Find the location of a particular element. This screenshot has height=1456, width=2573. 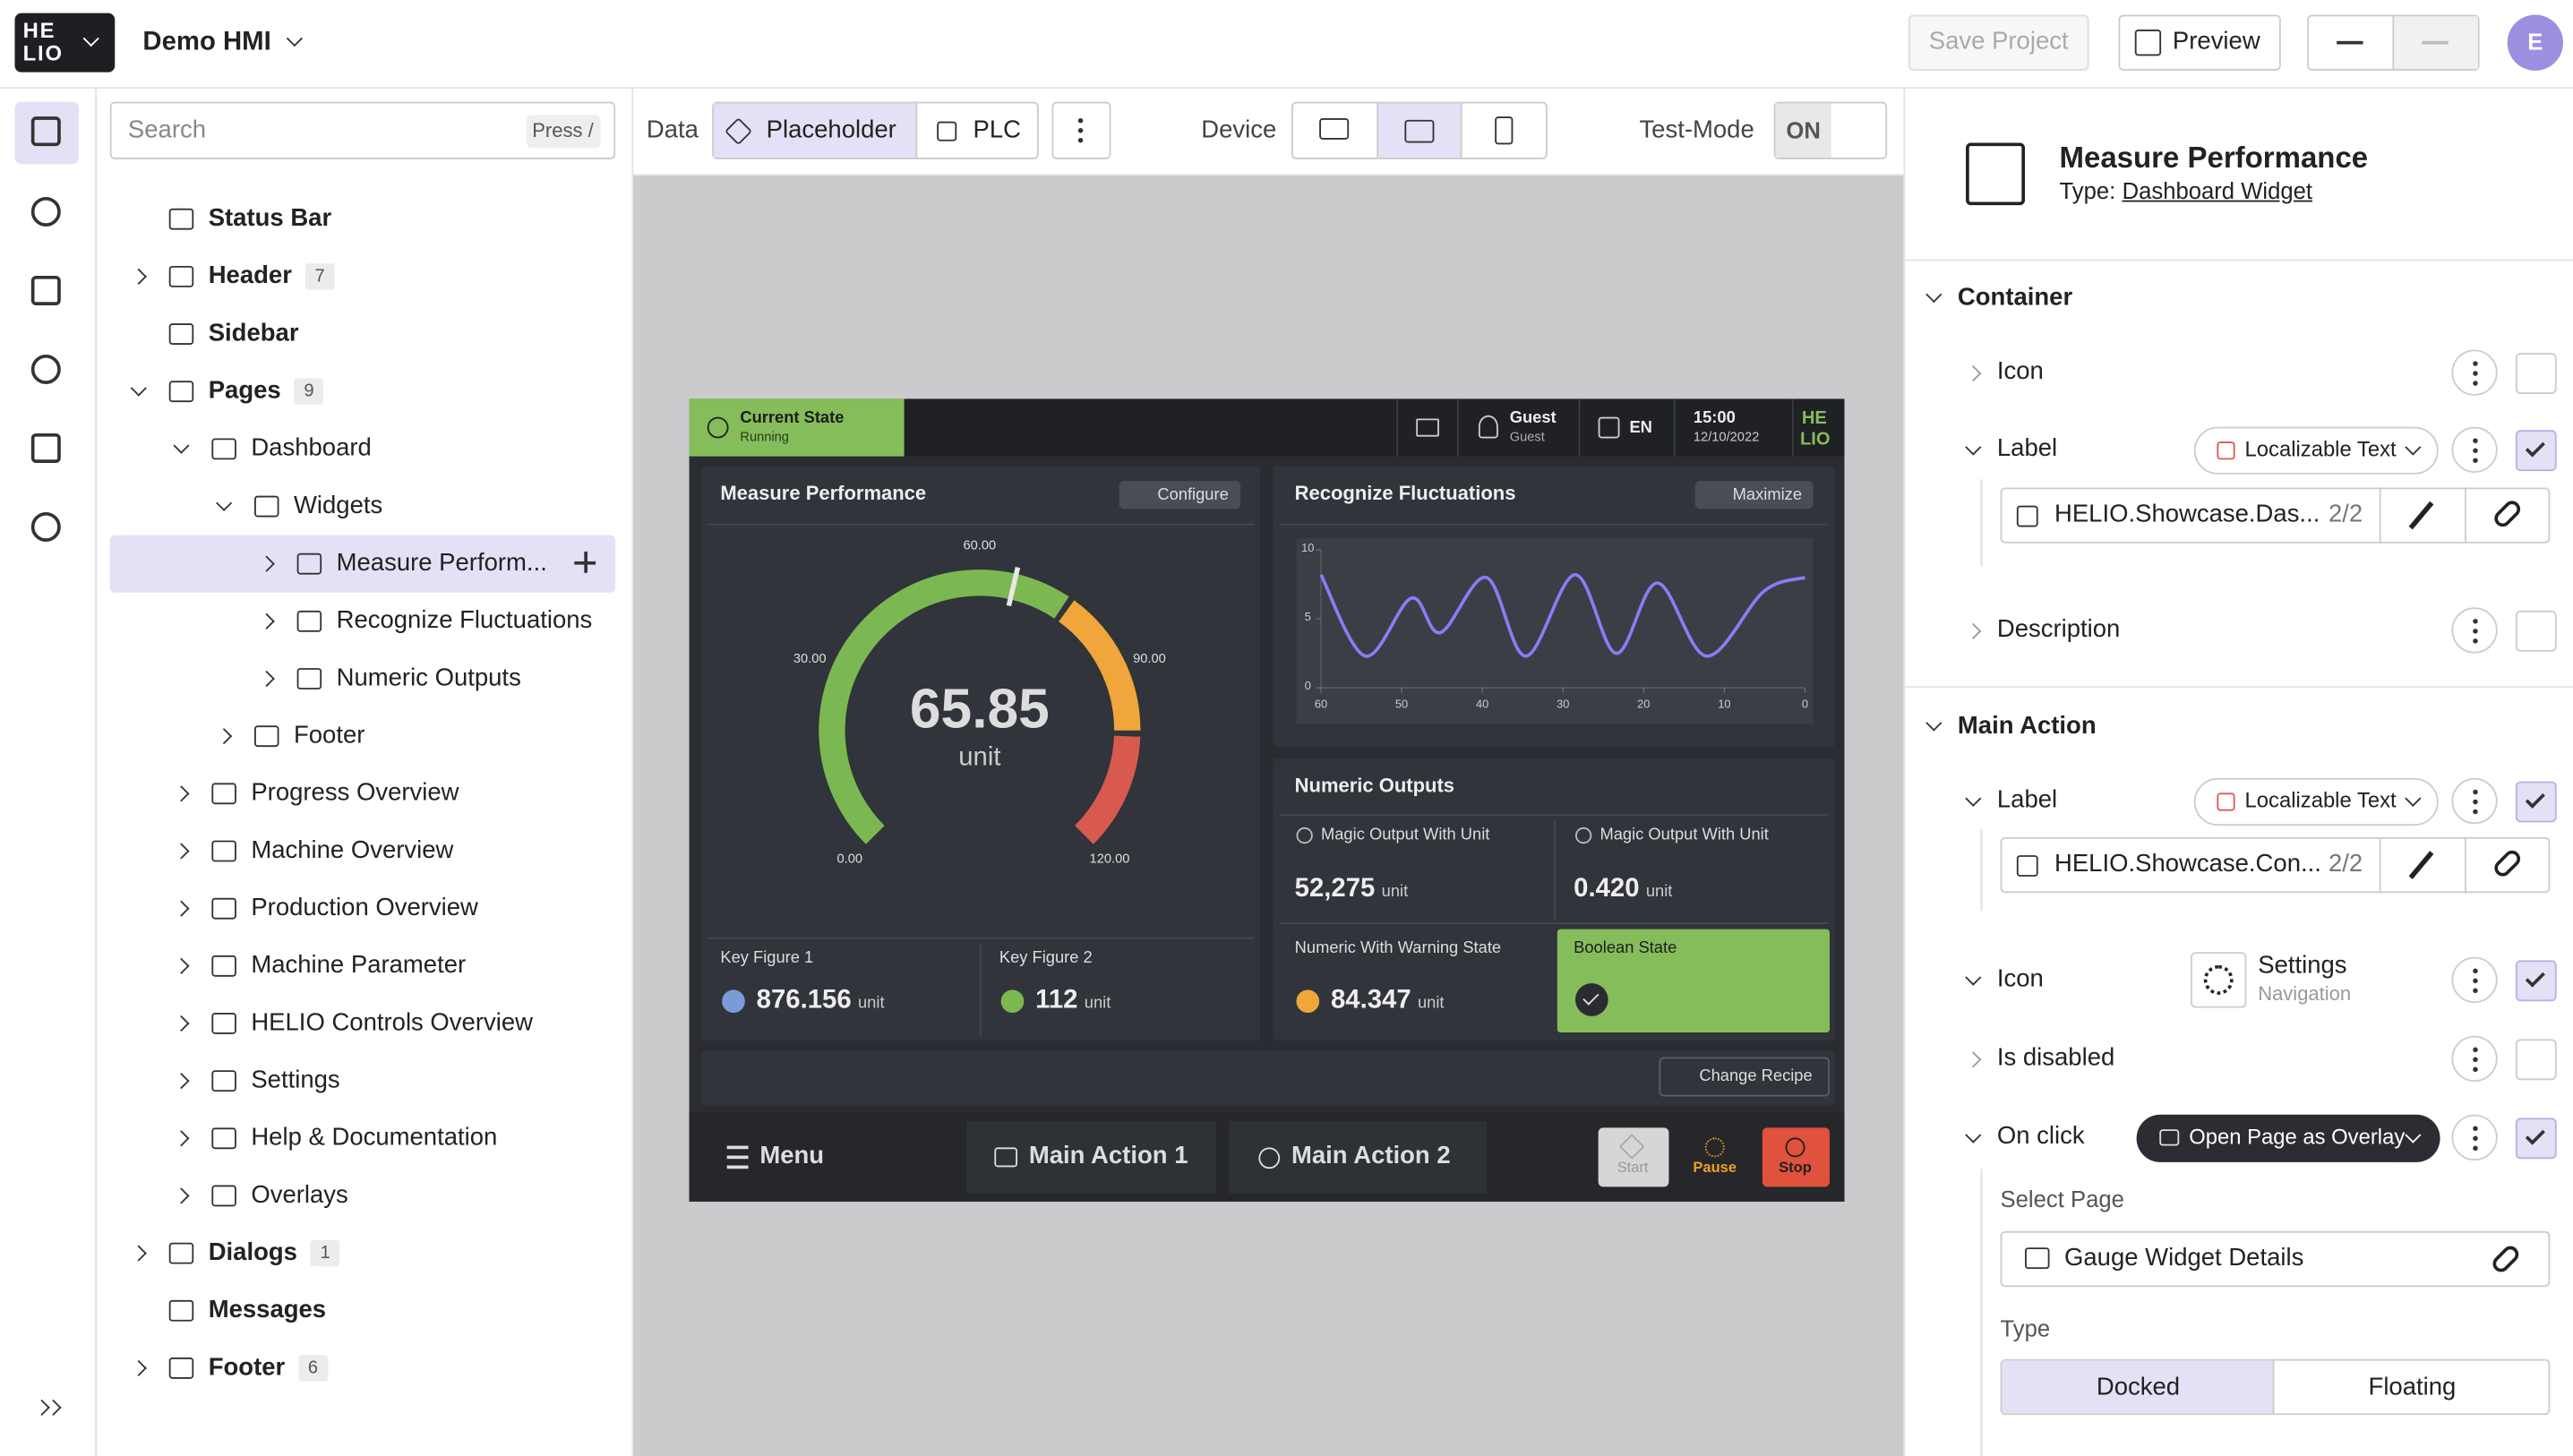

tree-item: Pages 9 is located at coordinates (266, 391).